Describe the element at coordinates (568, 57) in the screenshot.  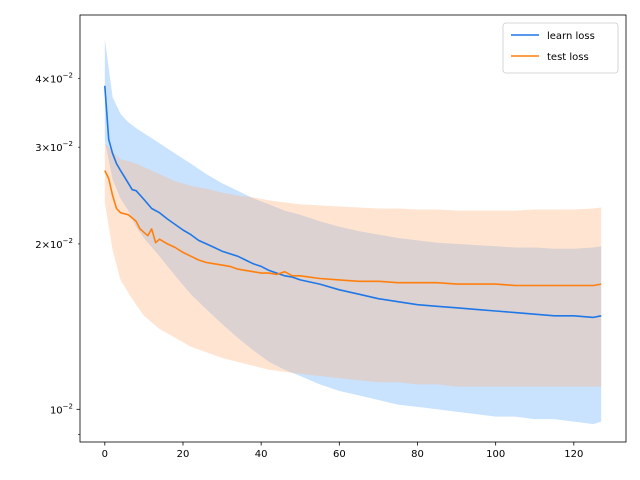
I see `legend-label: test loss` at that location.